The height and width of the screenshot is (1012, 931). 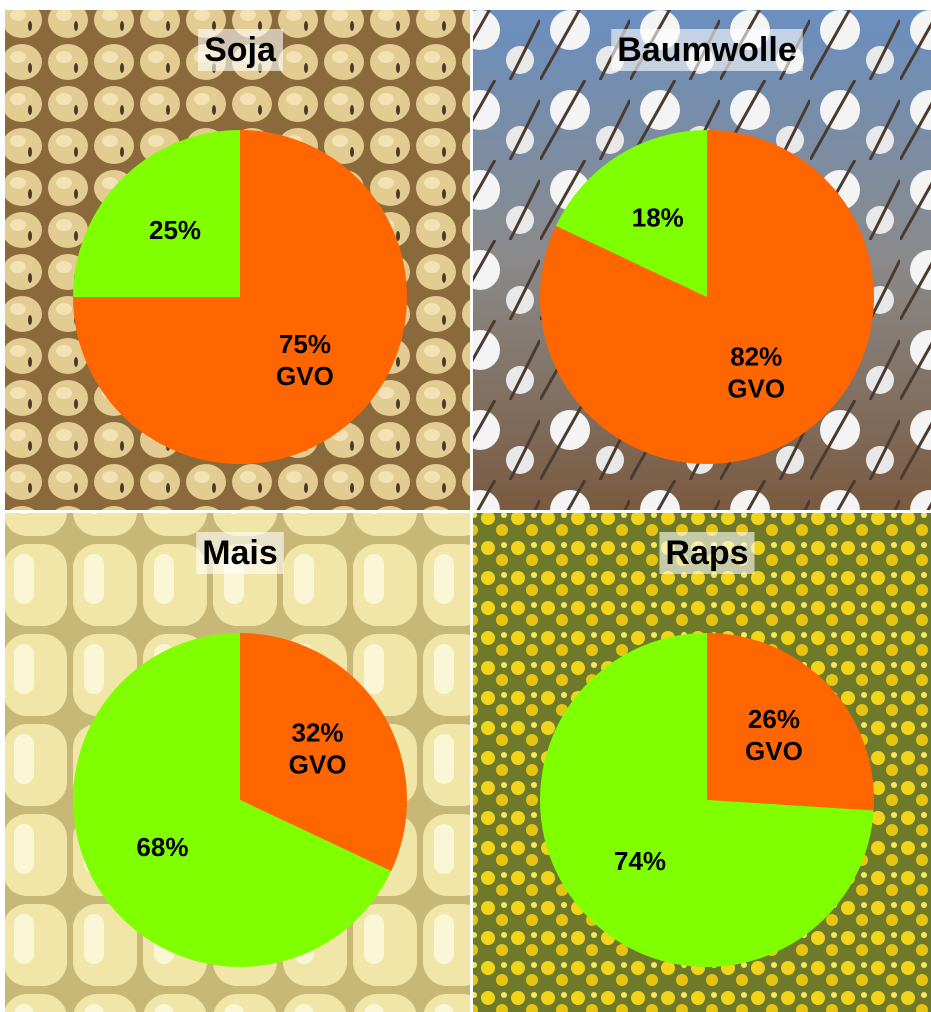 I want to click on chart-title: Raps, so click(x=706, y=553).